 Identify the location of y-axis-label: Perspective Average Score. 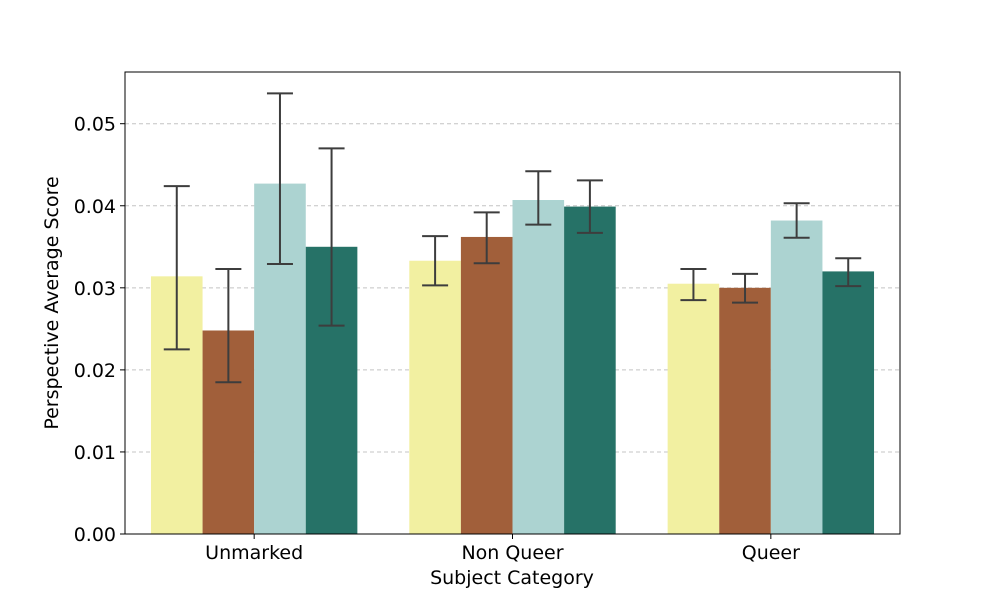
(52, 302).